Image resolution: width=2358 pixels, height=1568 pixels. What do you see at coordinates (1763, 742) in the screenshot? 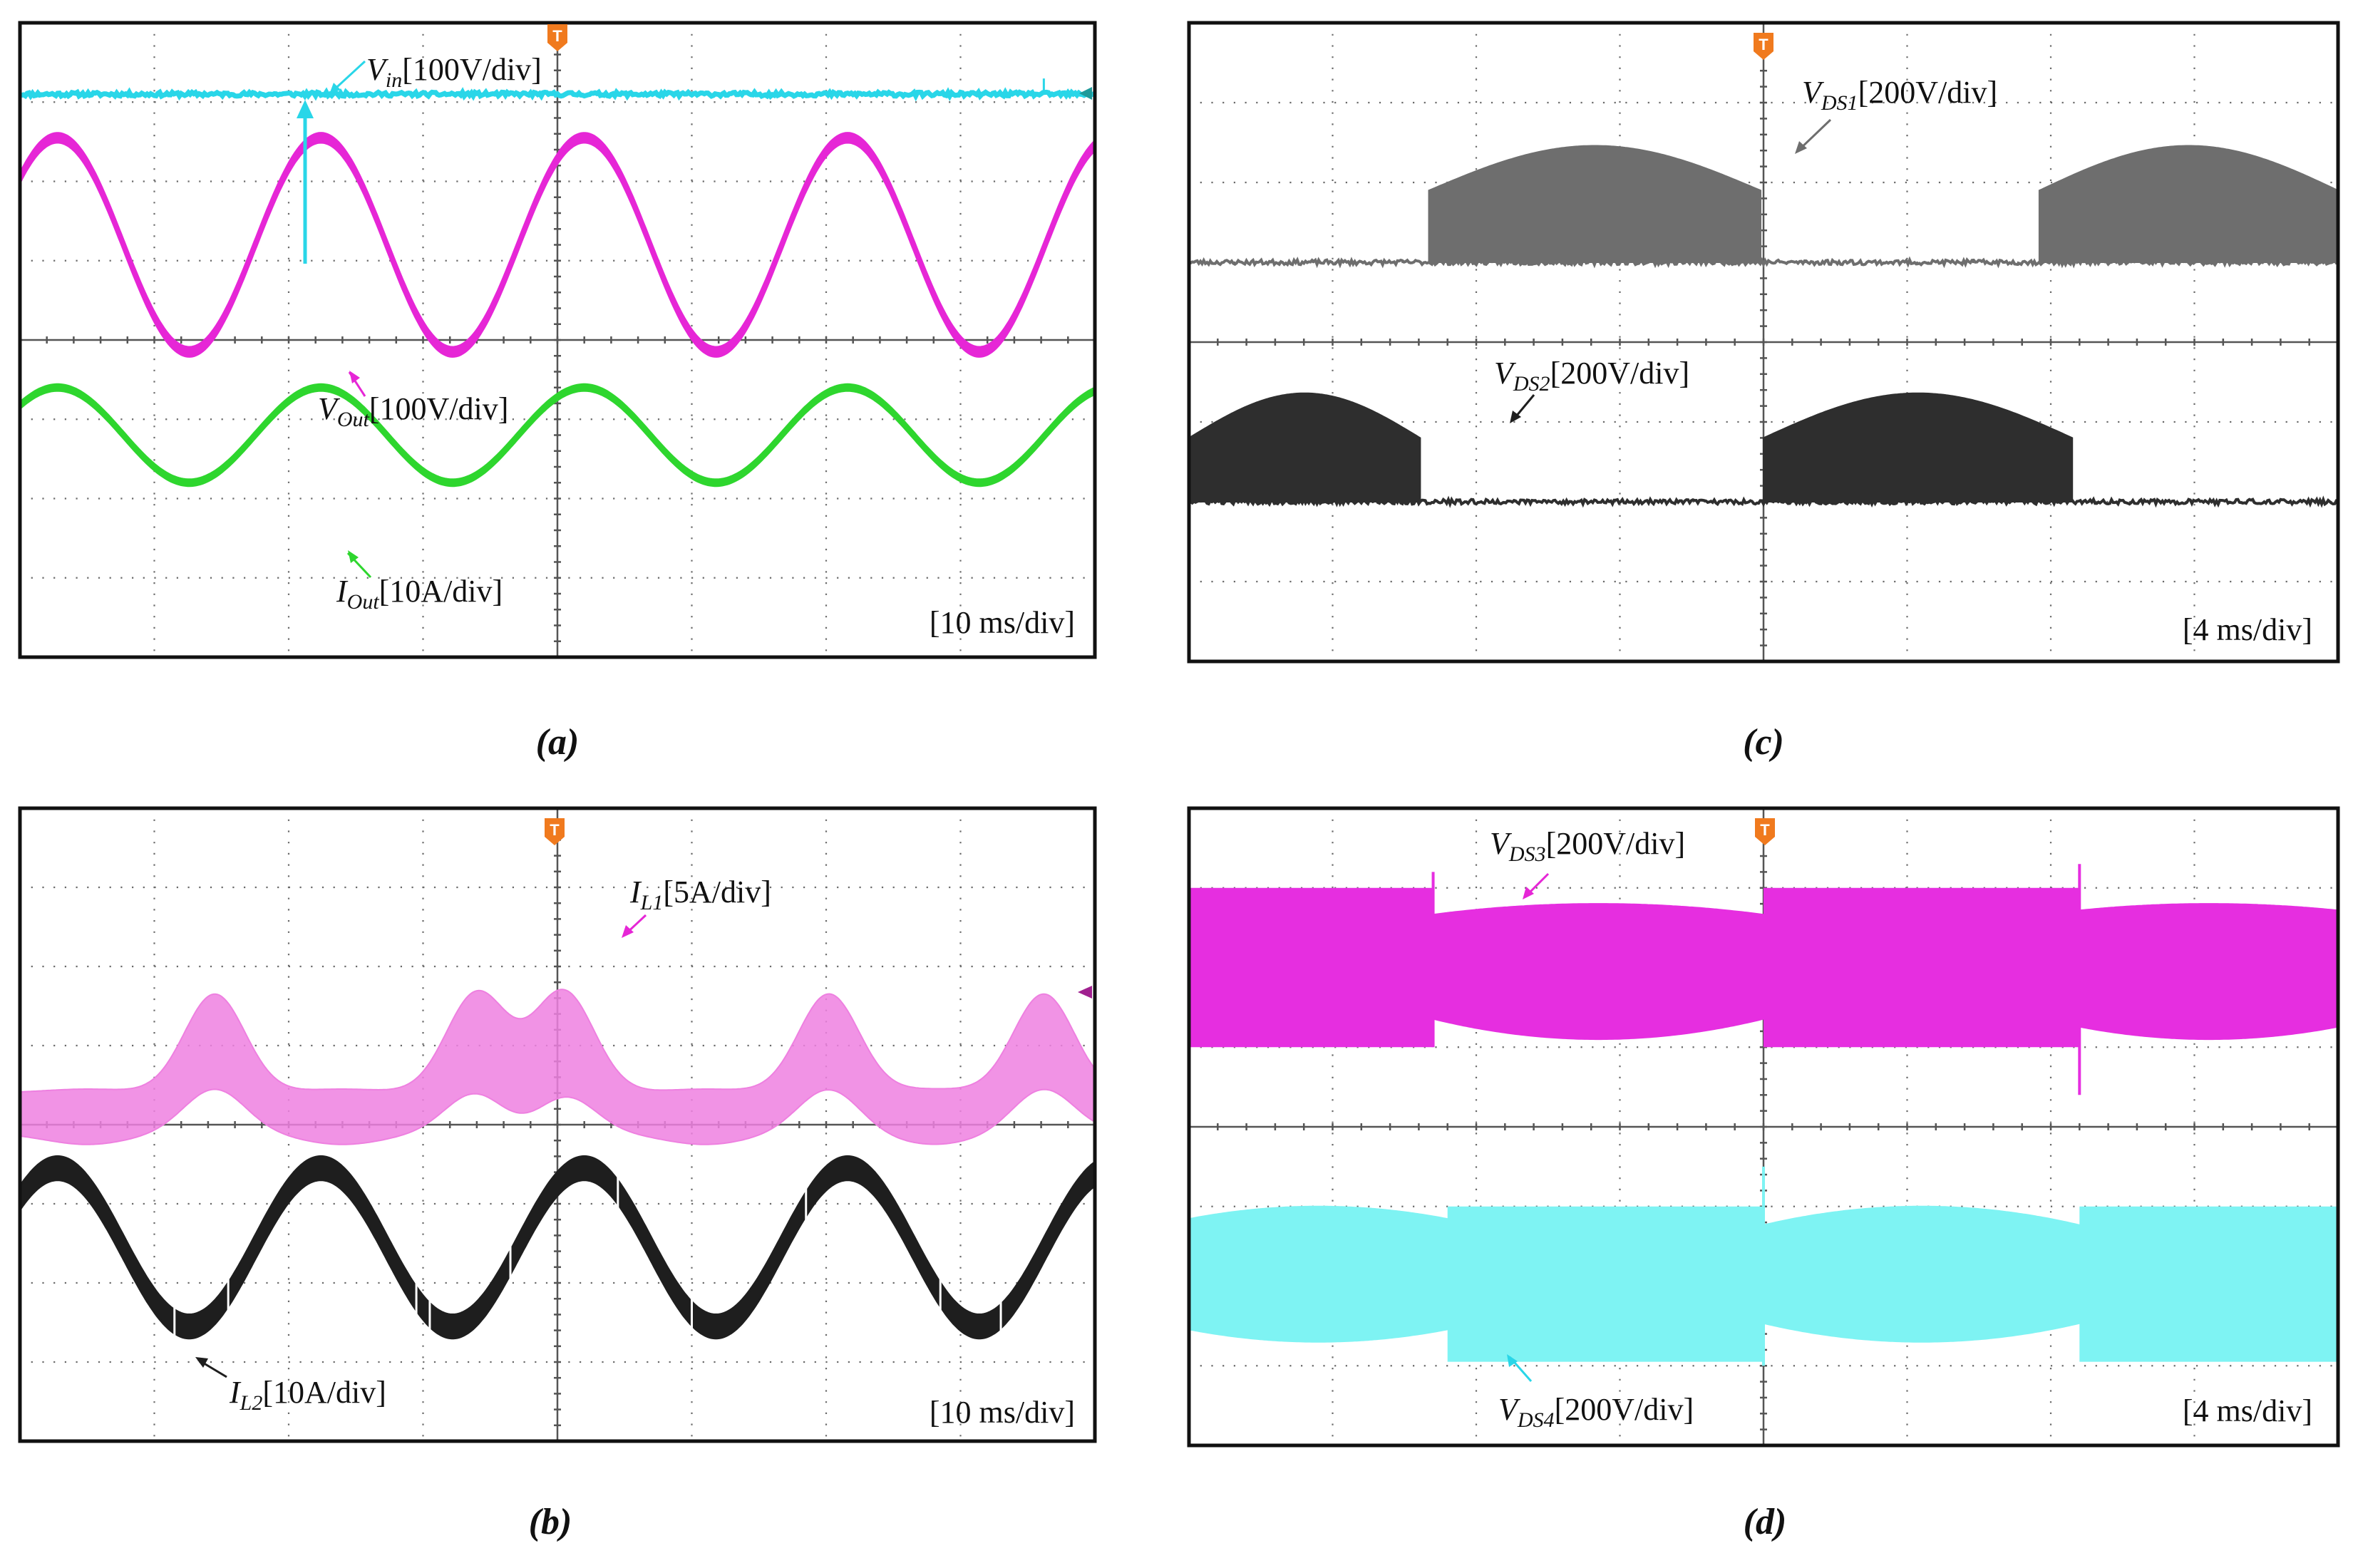
I see `caption-c: (c)` at bounding box center [1763, 742].